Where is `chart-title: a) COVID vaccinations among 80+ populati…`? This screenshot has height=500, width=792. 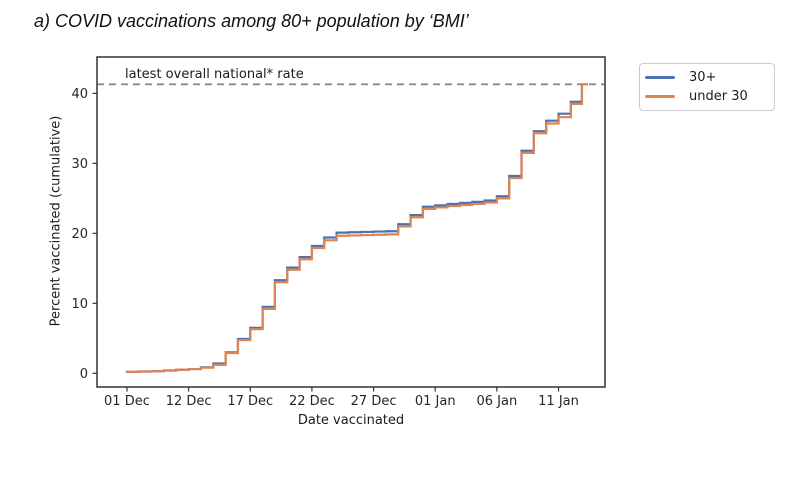 chart-title: a) COVID vaccinations among 80+ populati… is located at coordinates (251, 21).